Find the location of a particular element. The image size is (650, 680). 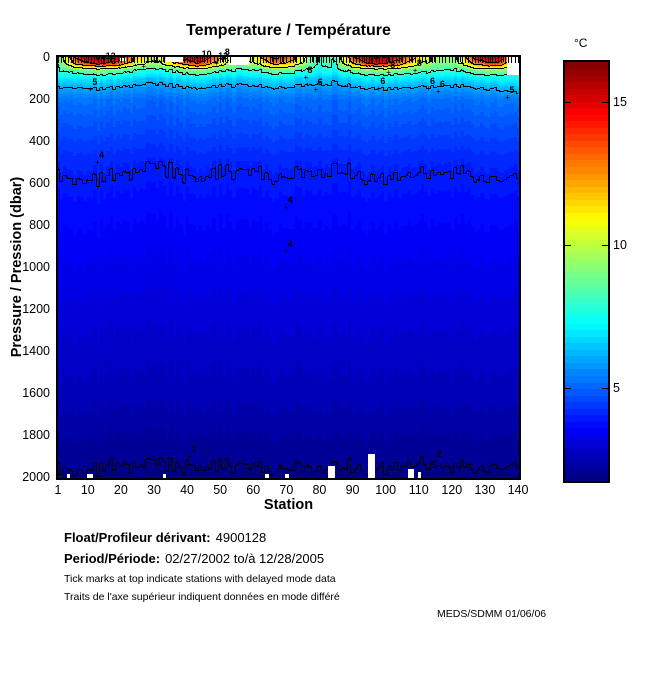

float-id-value: 4900128 is located at coordinates (241, 537).